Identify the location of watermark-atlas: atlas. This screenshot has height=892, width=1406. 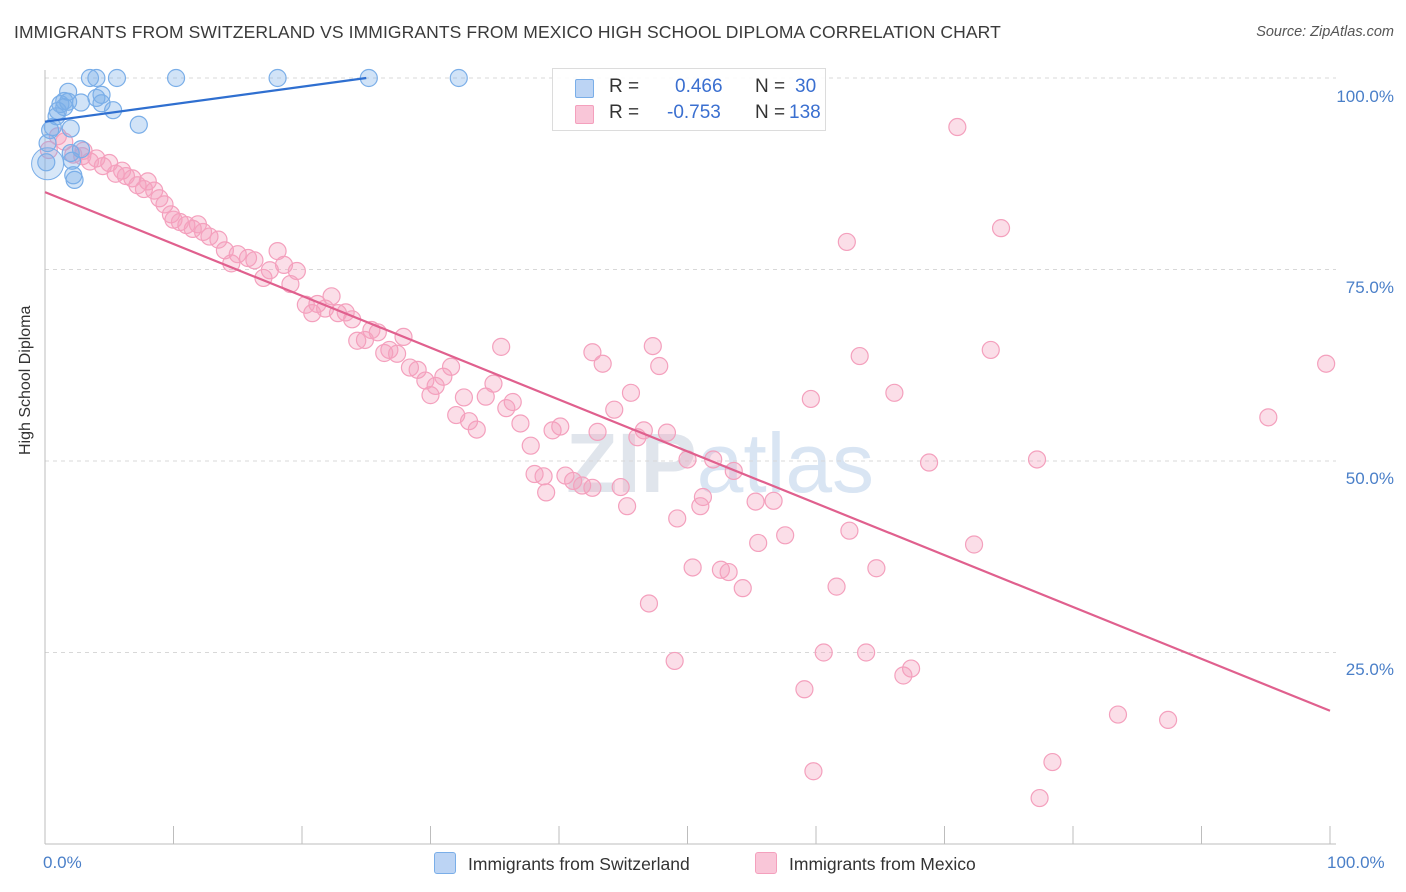
(785, 463).